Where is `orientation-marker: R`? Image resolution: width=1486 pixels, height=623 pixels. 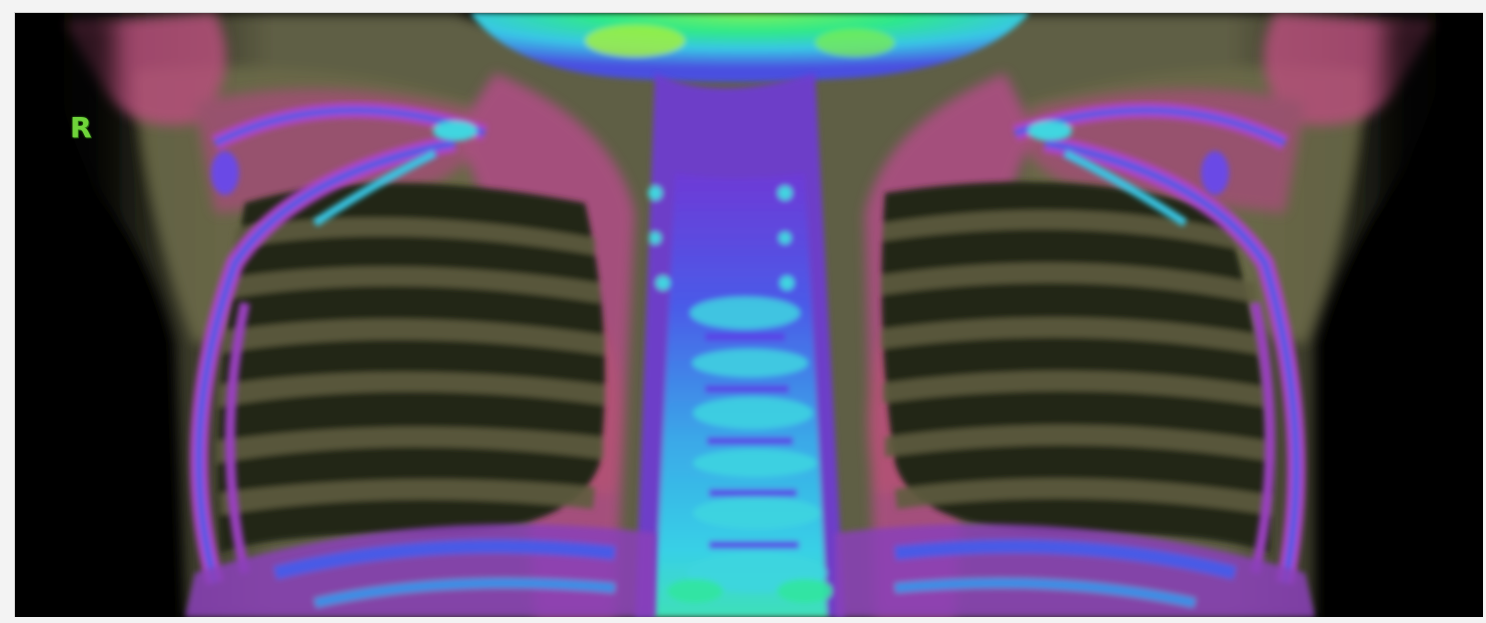 orientation-marker: R is located at coordinates (81, 127).